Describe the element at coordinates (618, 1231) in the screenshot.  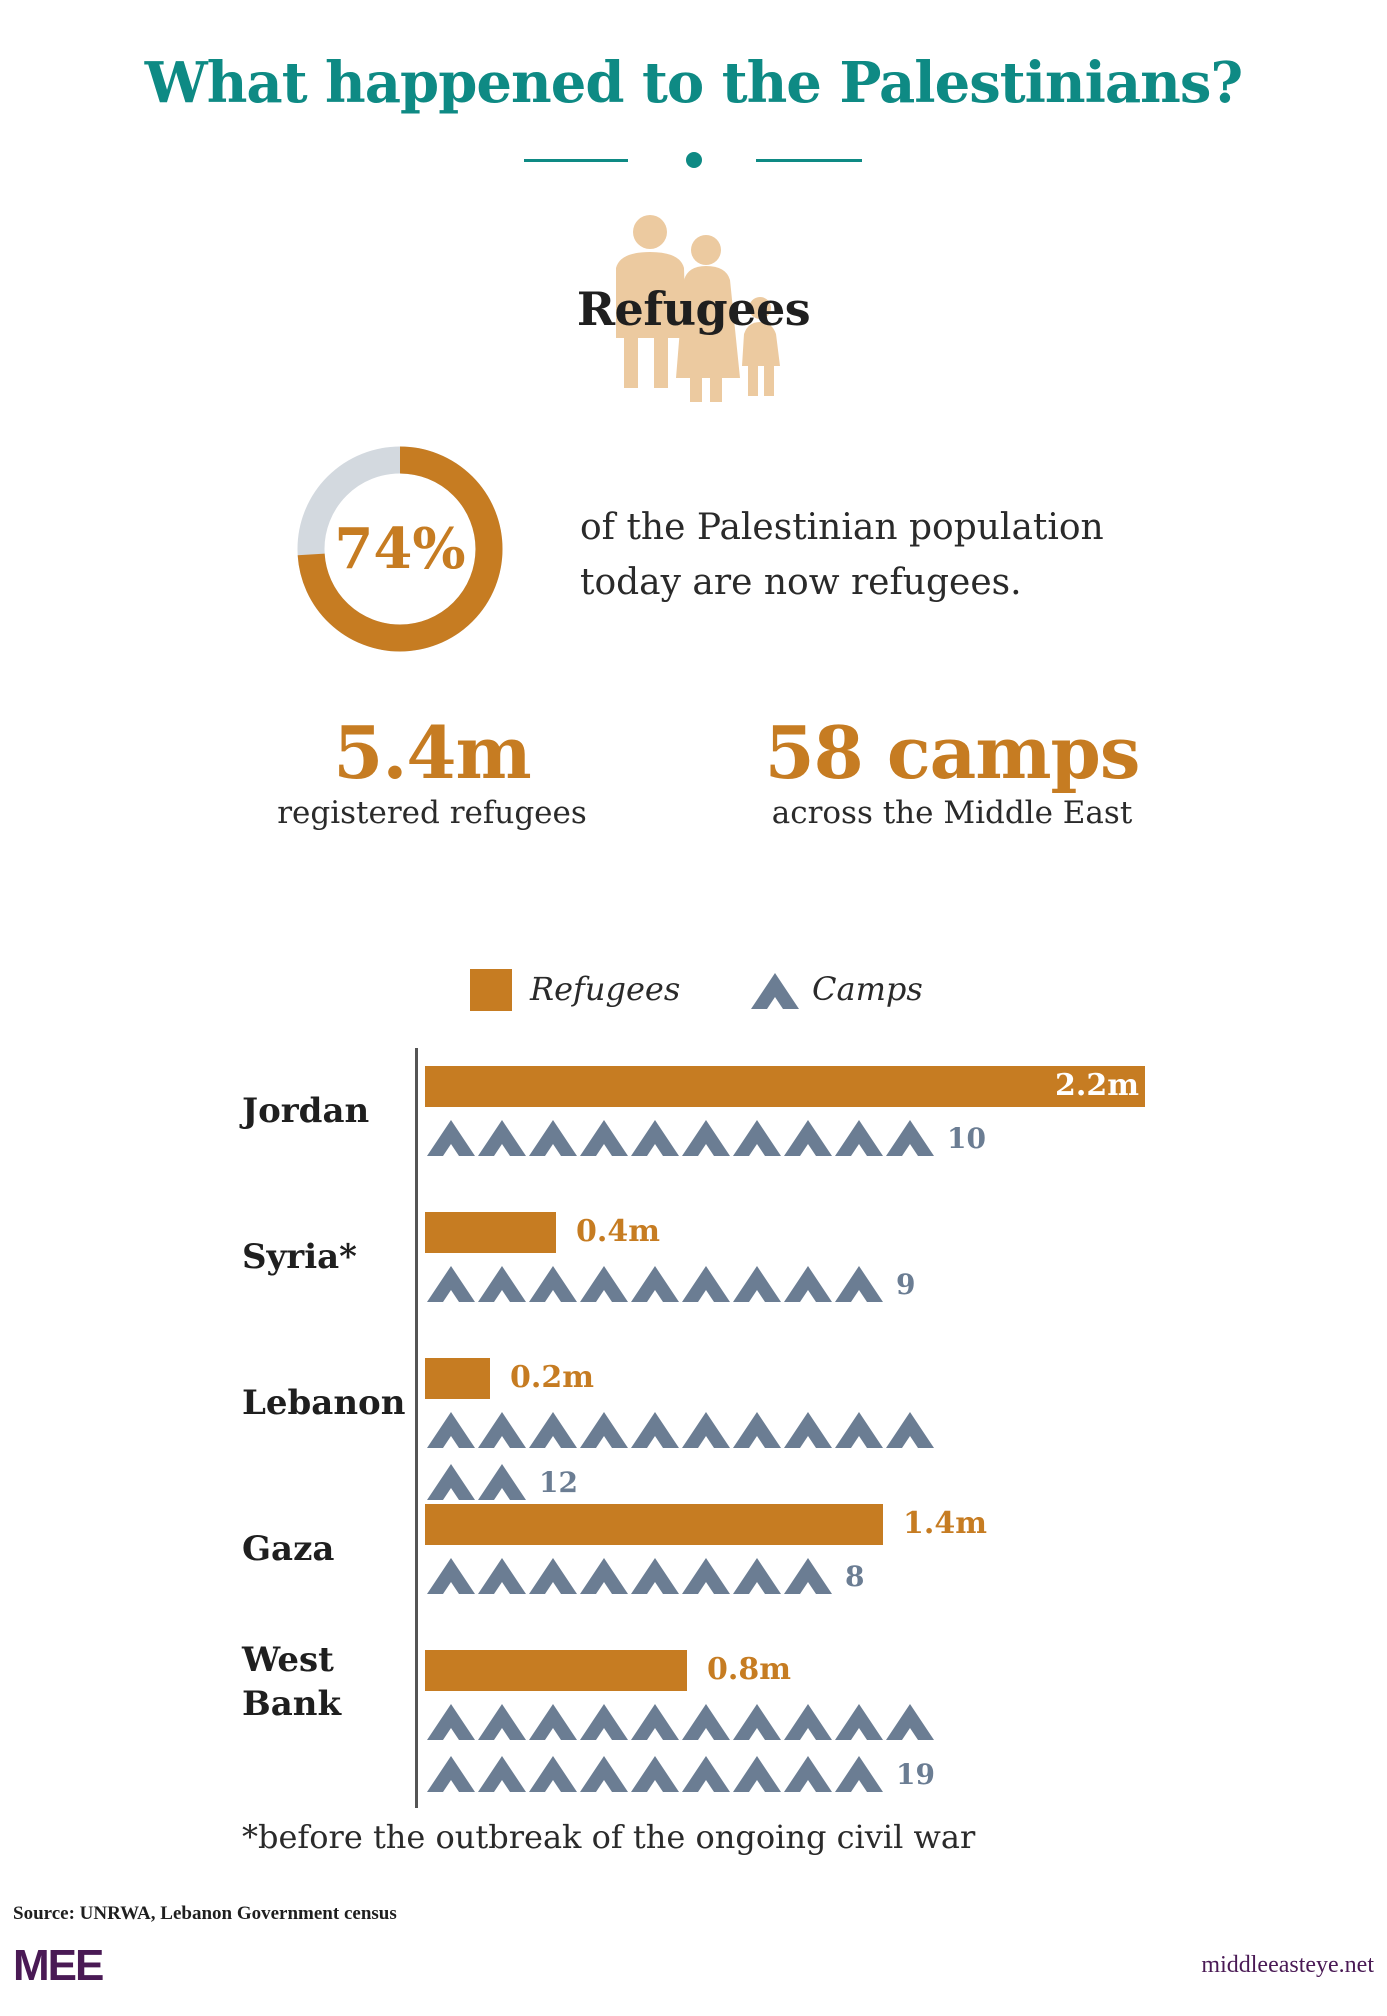
I see `refugee-bar-label: 0.4m` at that location.